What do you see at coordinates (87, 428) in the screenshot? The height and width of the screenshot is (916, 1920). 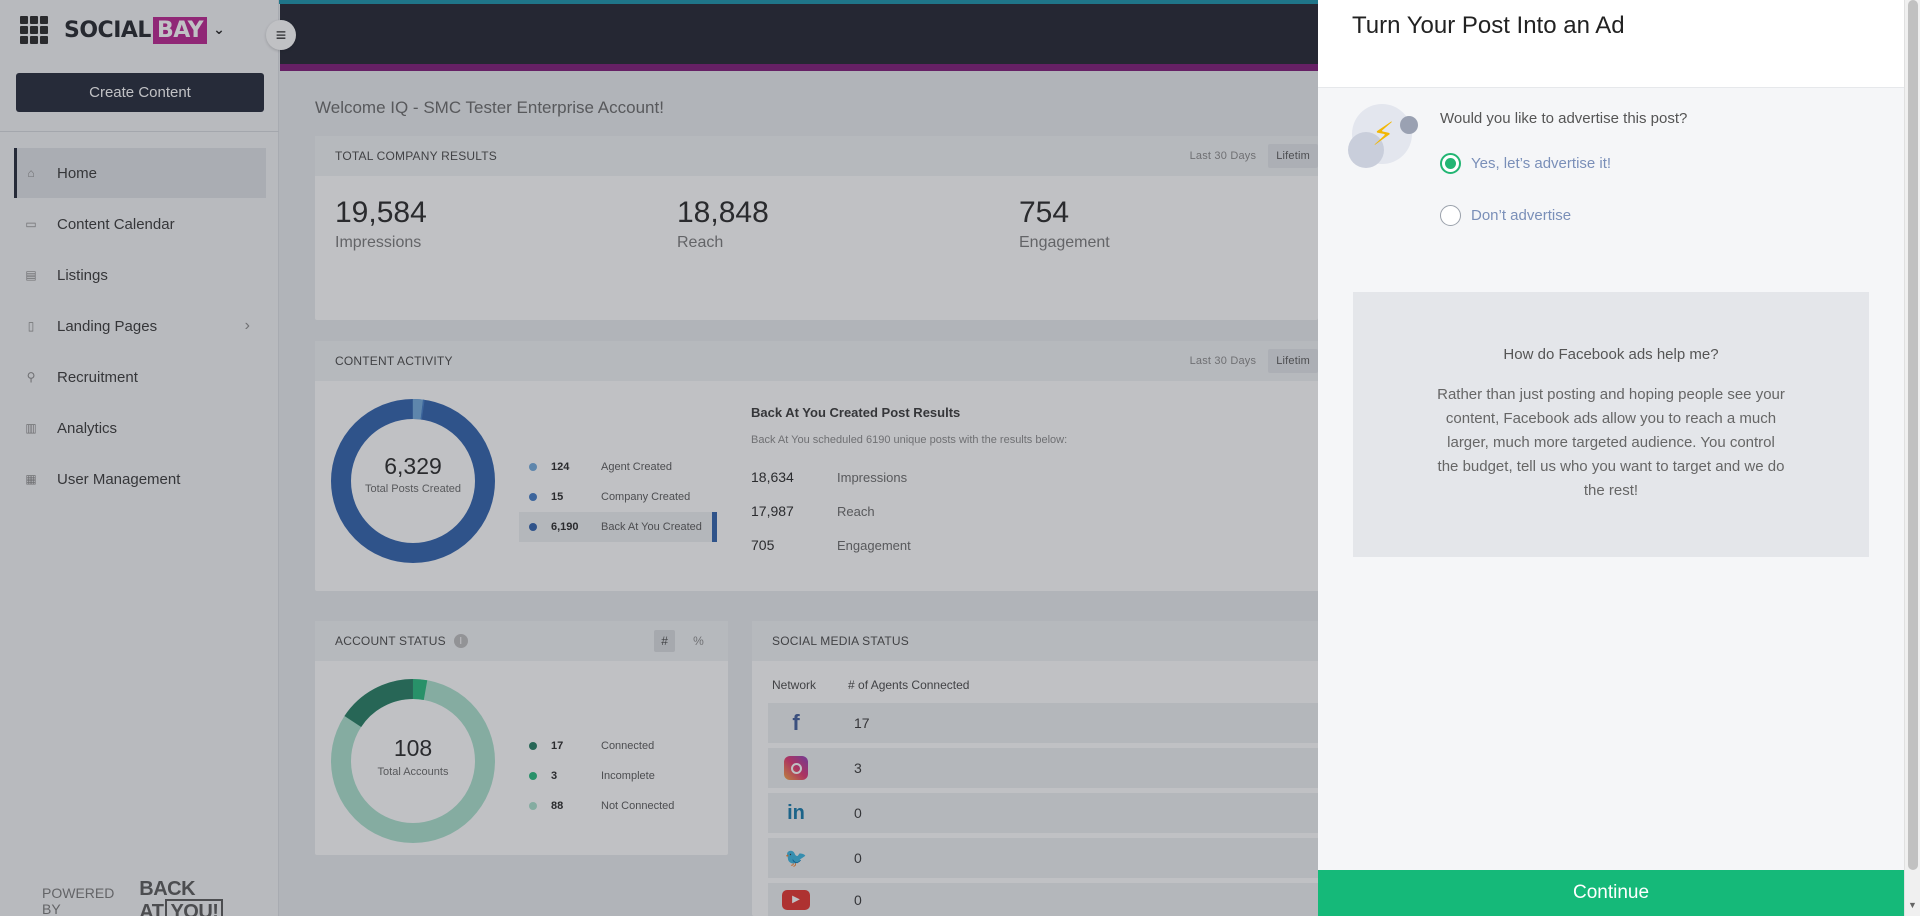 I see `sidebar-item-label: Analytics` at bounding box center [87, 428].